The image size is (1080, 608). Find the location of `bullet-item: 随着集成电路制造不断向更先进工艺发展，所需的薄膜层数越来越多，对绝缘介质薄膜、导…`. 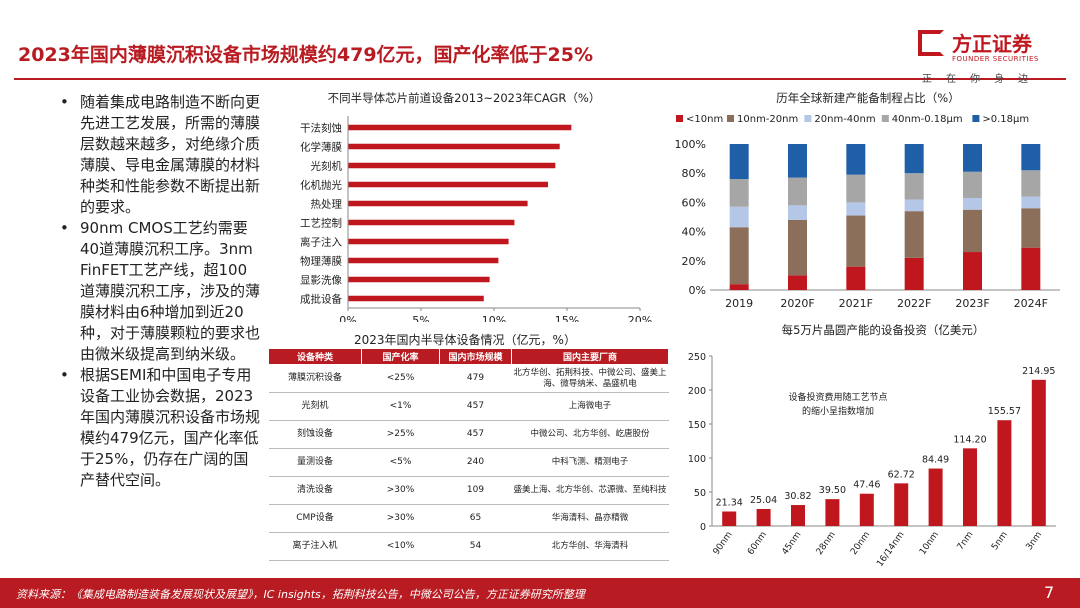

bullet-item: 随着集成电路制造不断向更先进工艺发展，所需的薄膜层数越来越多，对绝缘介质薄膜、导… is located at coordinates (160, 155).